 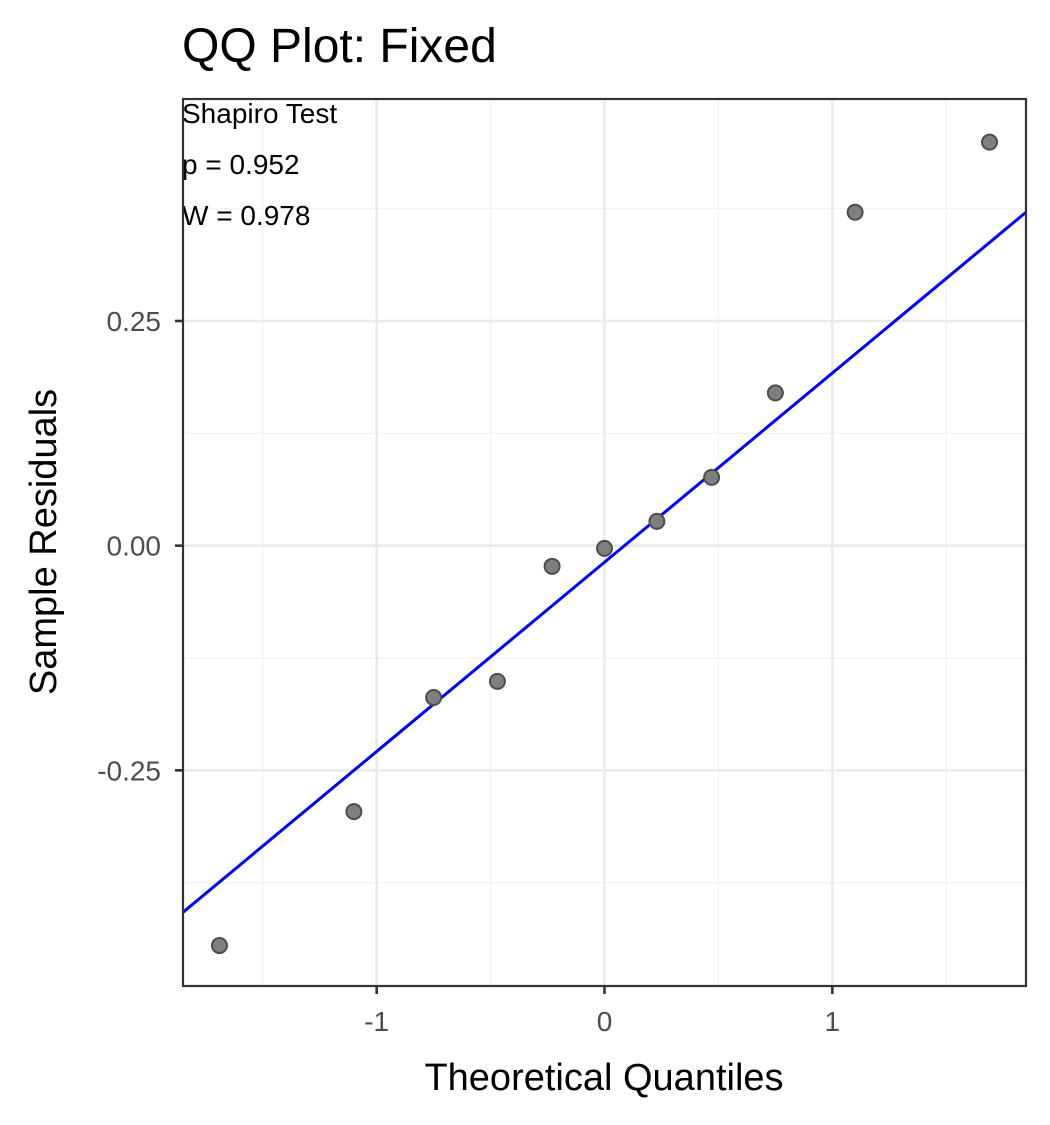 What do you see at coordinates (603, 1078) in the screenshot?
I see `x-axis-title: Theoretical Quantiles` at bounding box center [603, 1078].